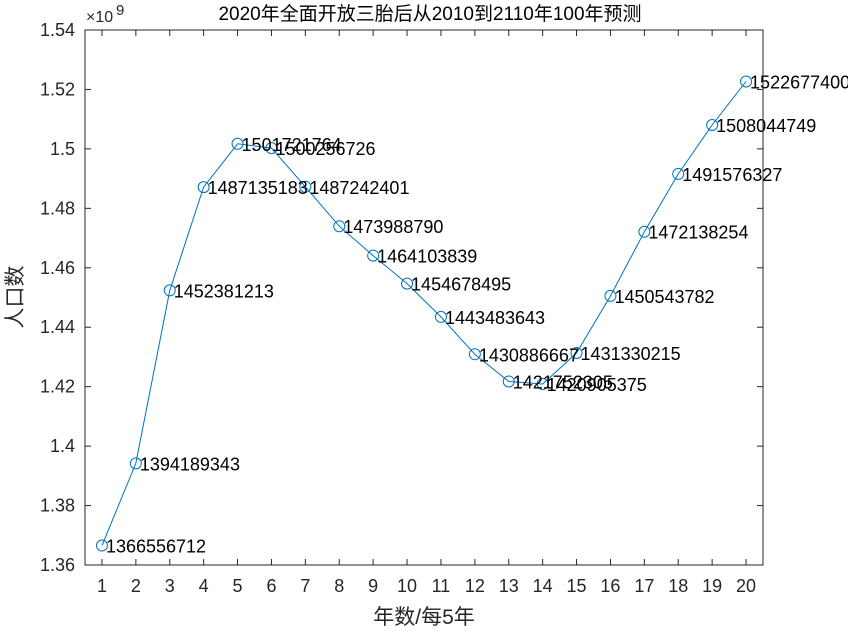 This screenshot has height=632, width=848. What do you see at coordinates (325, 149) in the screenshot?
I see `data-label: 1500256726` at bounding box center [325, 149].